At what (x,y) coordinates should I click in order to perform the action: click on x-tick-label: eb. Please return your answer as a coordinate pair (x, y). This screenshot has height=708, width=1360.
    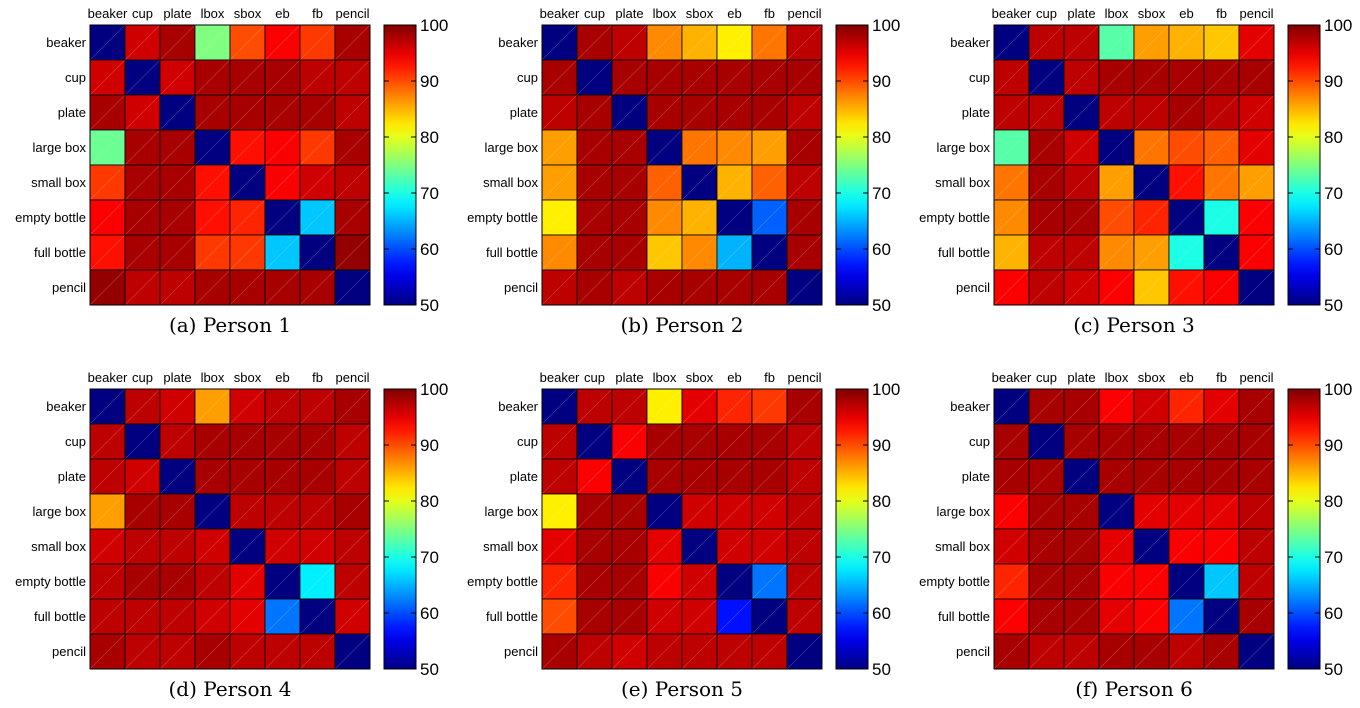
    Looking at the image, I should click on (734, 13).